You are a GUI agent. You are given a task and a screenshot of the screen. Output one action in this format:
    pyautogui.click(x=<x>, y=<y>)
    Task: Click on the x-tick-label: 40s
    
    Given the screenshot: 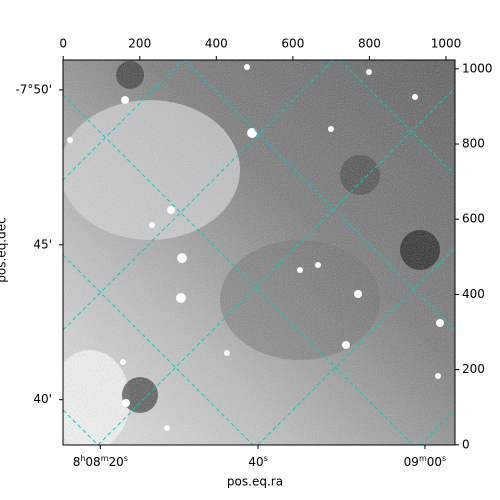 What is the action you would take?
    pyautogui.click(x=257, y=461)
    